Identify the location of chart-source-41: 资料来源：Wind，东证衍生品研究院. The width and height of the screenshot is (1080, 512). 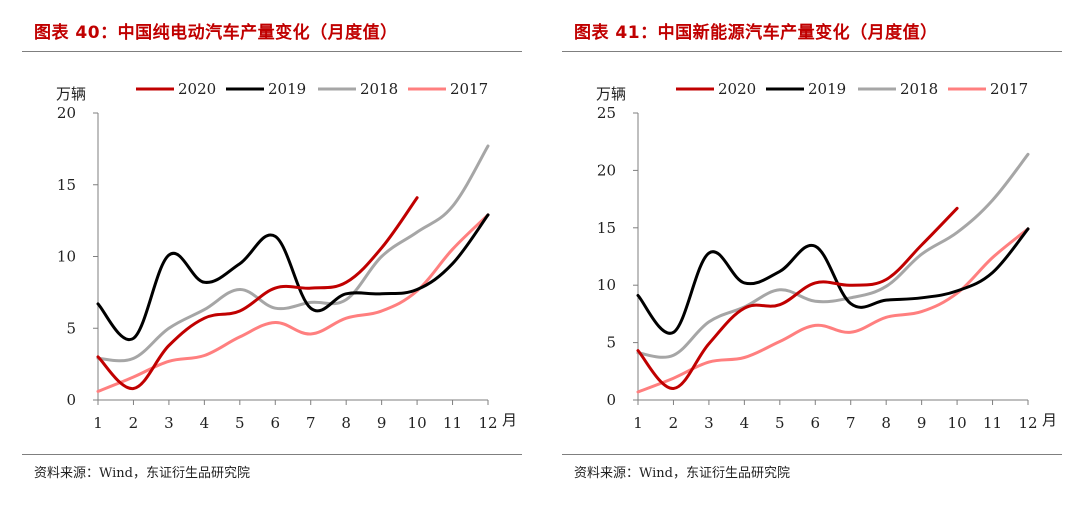
(682, 473).